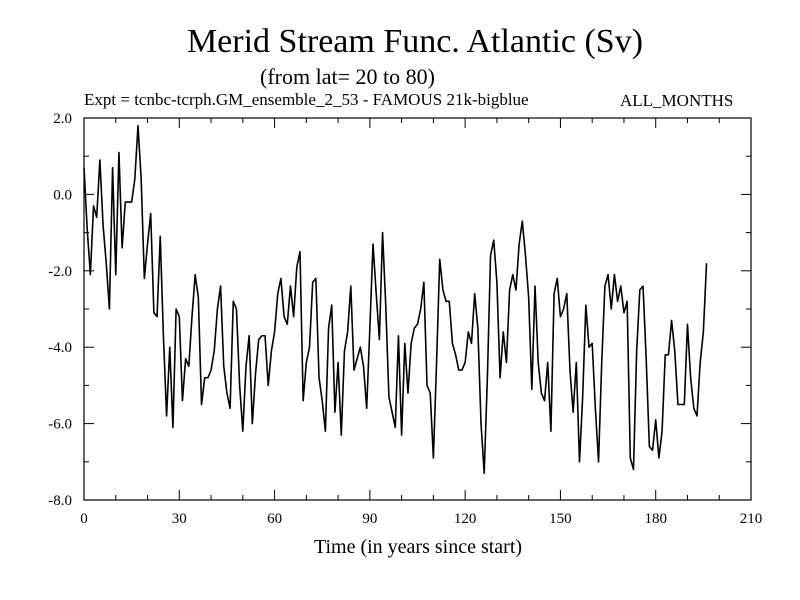  I want to click on y-tick-label: -4.0, so click(60, 348).